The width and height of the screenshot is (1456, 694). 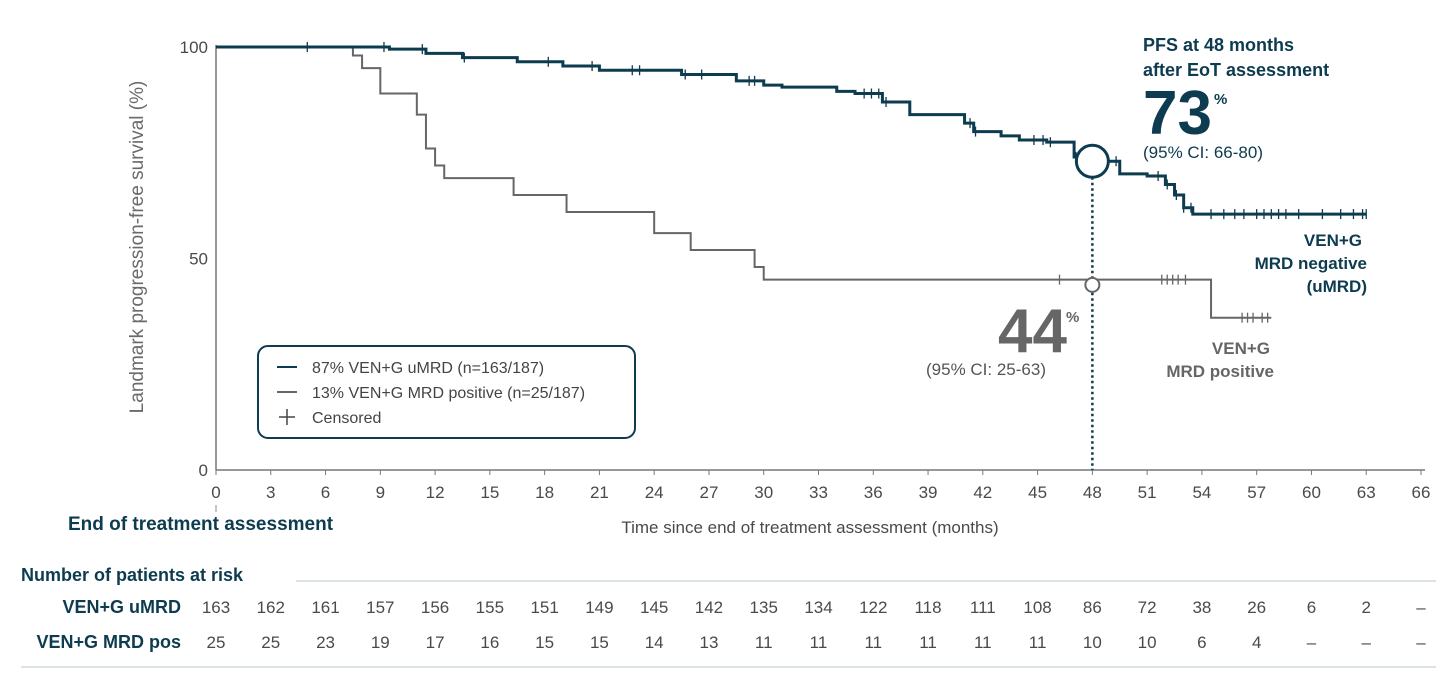 What do you see at coordinates (928, 492) in the screenshot?
I see `x-tick-label: 39` at bounding box center [928, 492].